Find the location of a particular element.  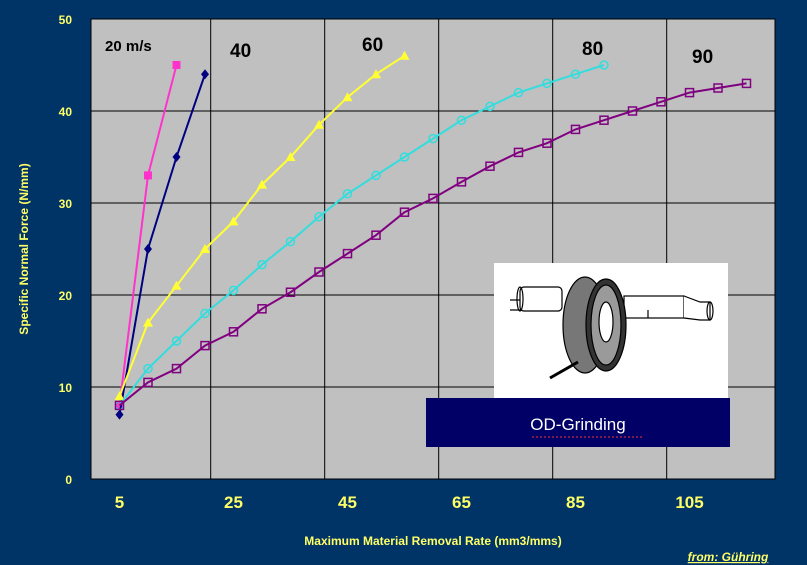

series-label: 20 m/s is located at coordinates (128, 46).